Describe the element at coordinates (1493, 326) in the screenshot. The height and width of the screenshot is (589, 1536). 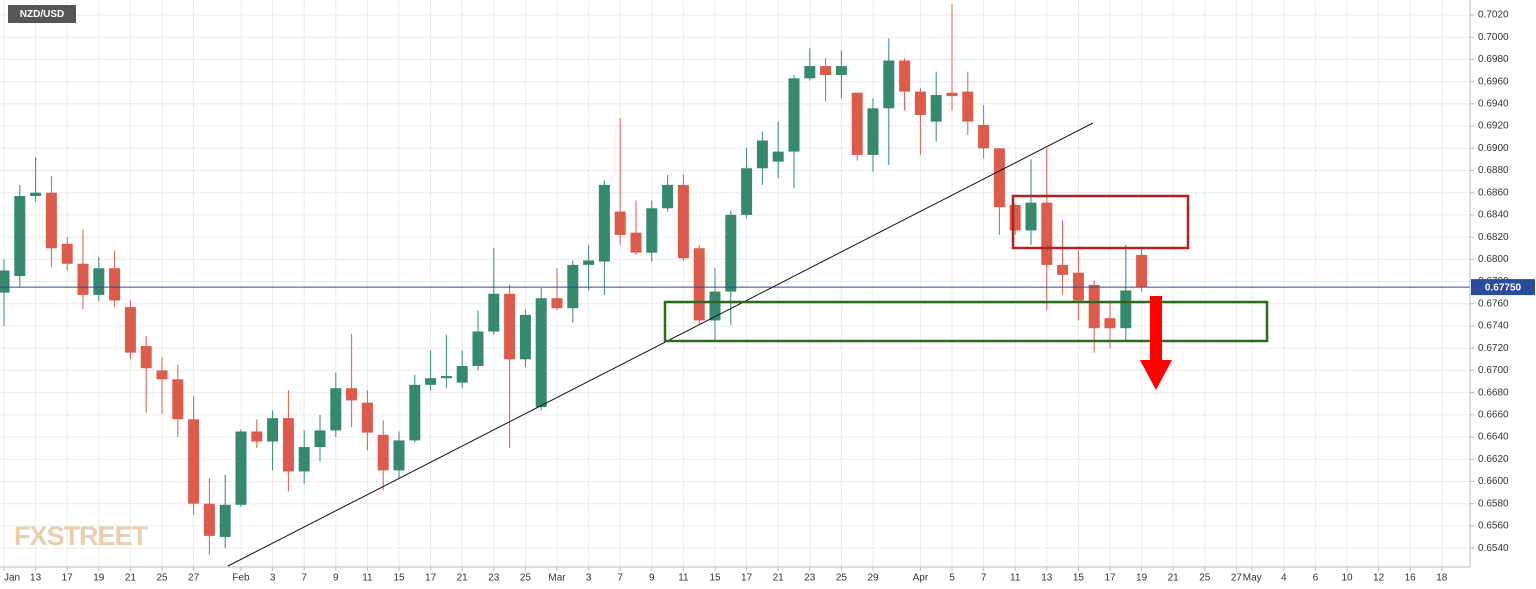
I see `y-tick-label: 0.6740` at that location.